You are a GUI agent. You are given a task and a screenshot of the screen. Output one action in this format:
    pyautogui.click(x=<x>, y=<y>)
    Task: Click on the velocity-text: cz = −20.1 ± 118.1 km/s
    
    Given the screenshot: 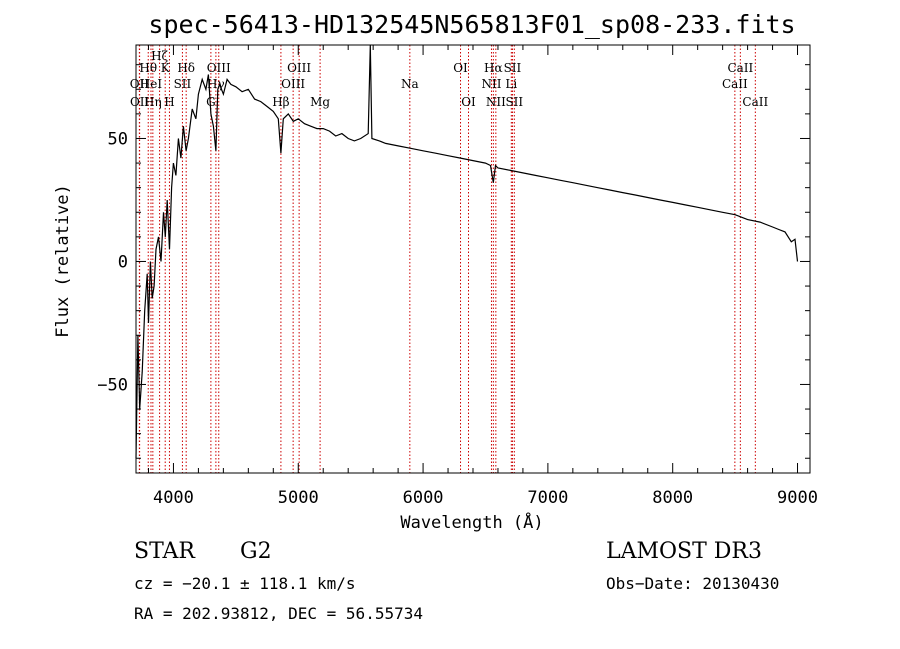 What is the action you would take?
    pyautogui.click(x=245, y=583)
    